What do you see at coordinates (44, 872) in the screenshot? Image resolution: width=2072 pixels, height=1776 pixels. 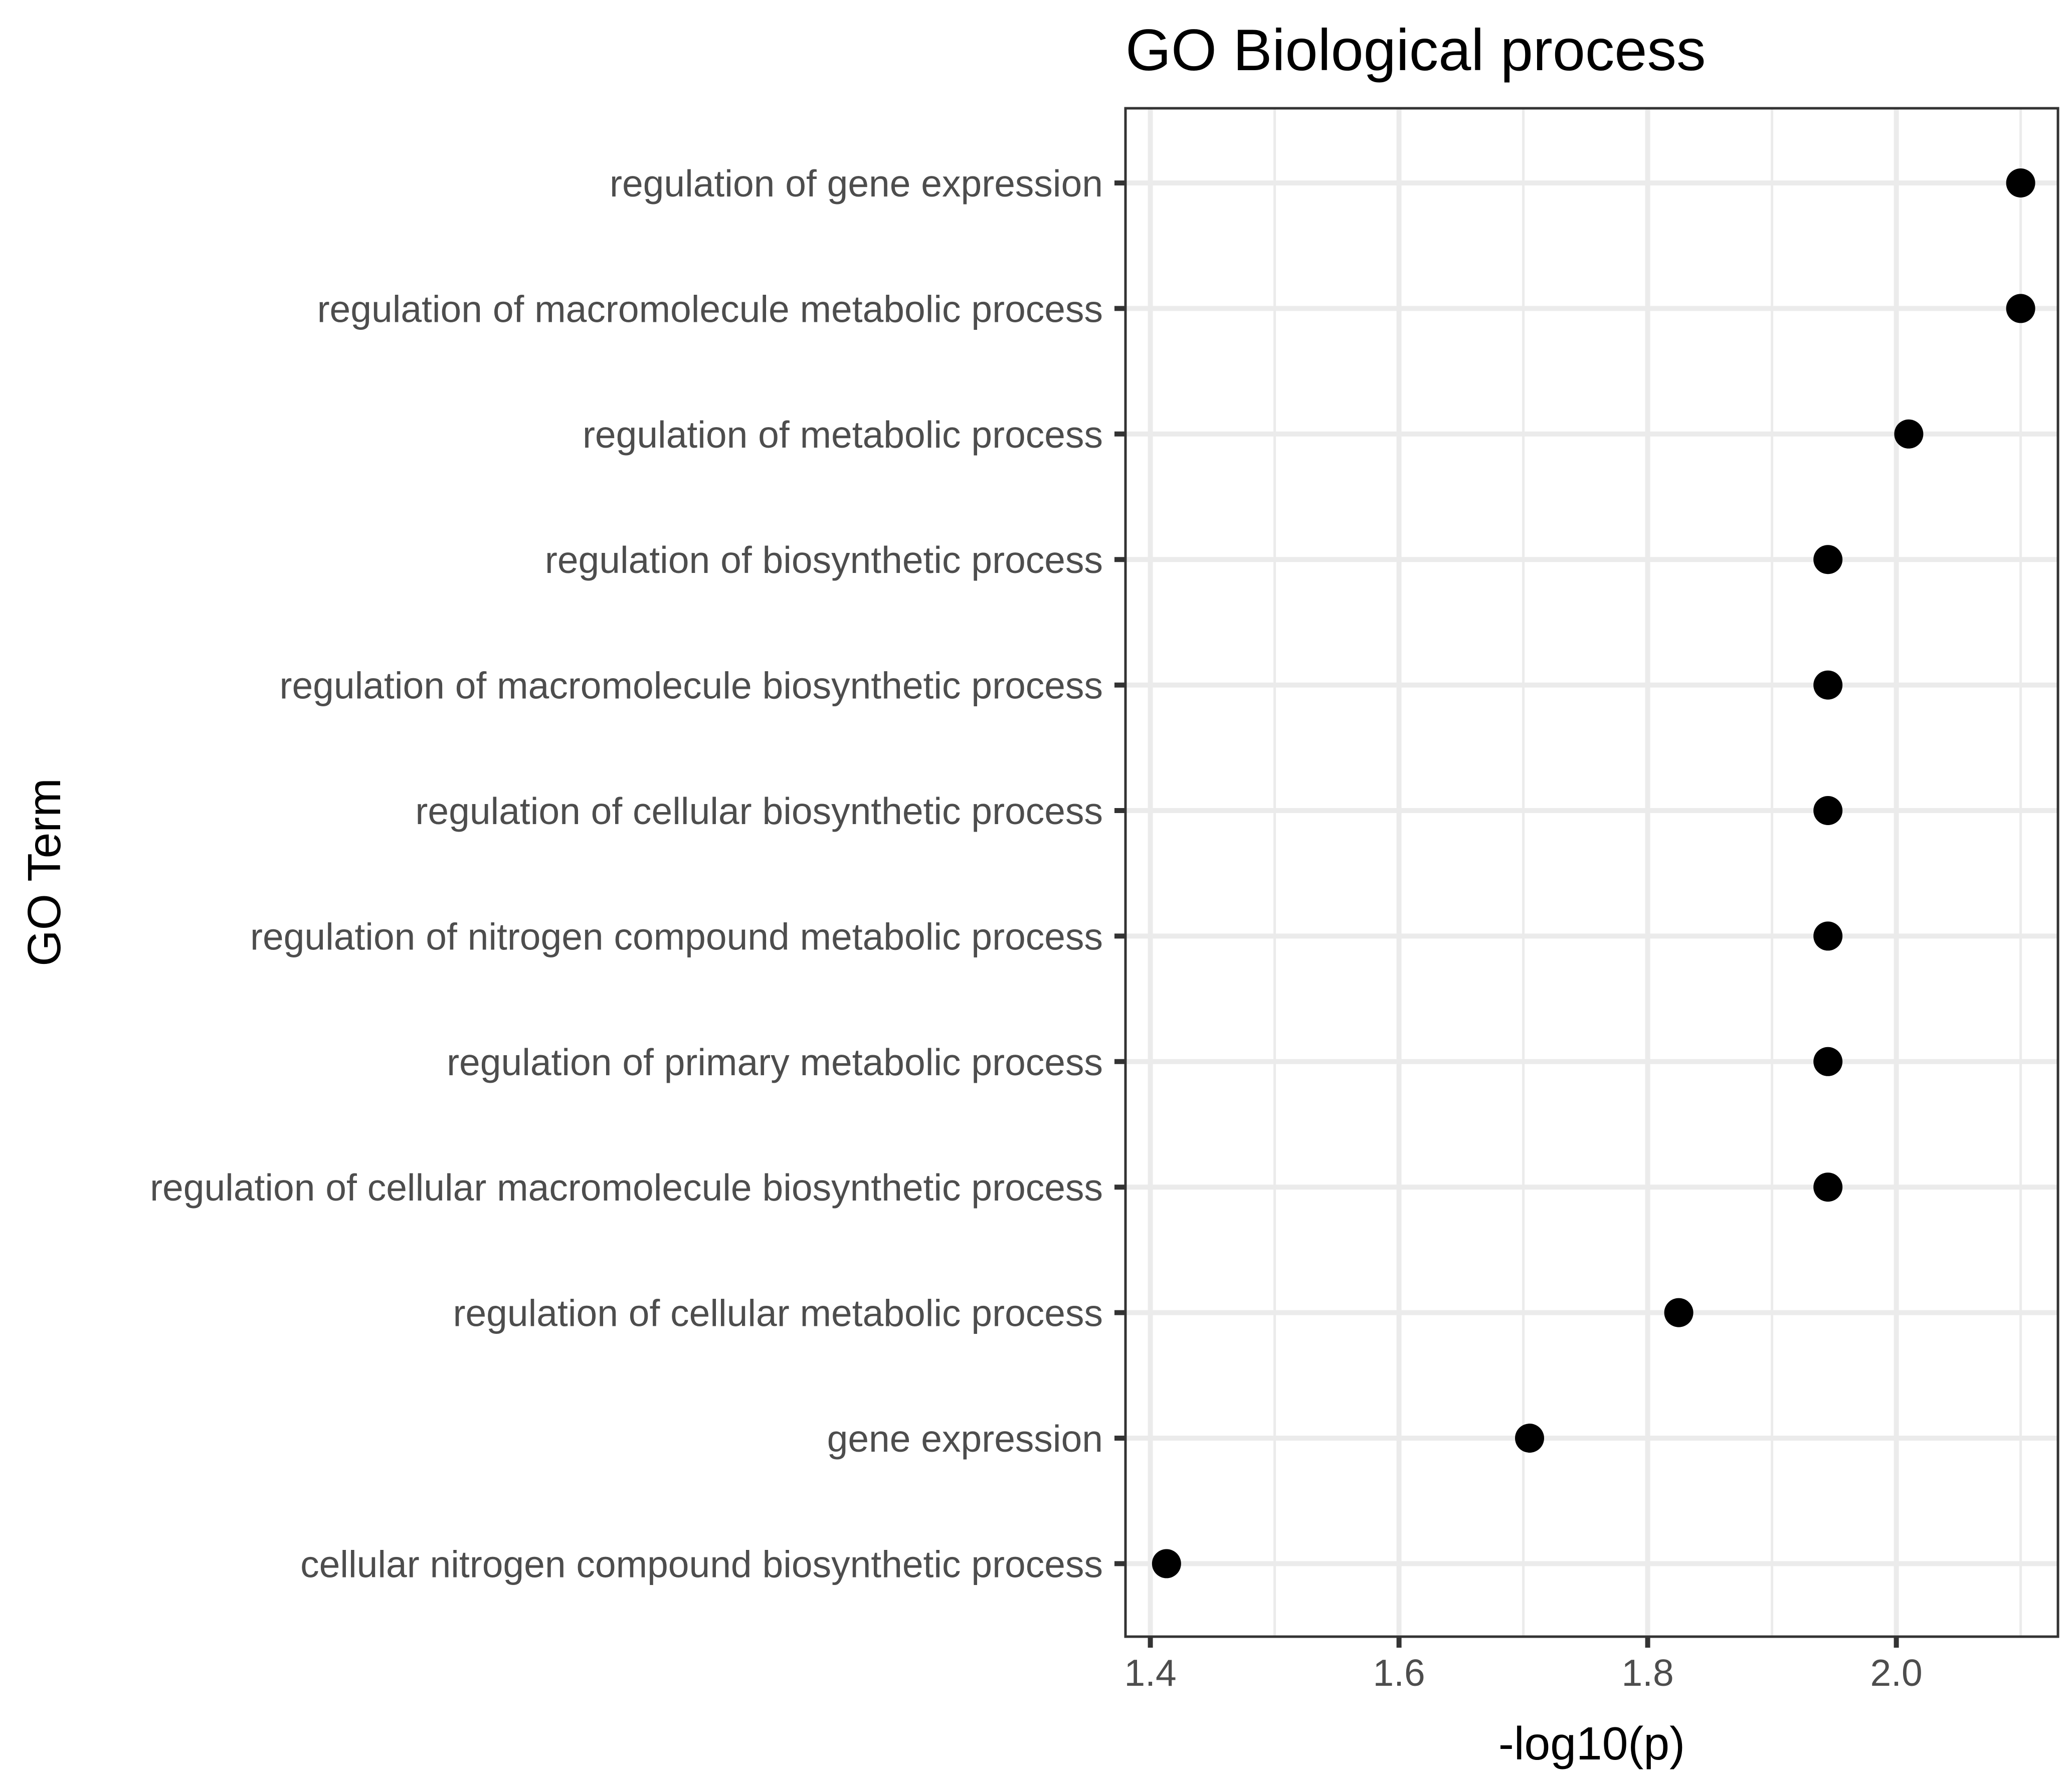 I see `y-axis-title: GO Term` at bounding box center [44, 872].